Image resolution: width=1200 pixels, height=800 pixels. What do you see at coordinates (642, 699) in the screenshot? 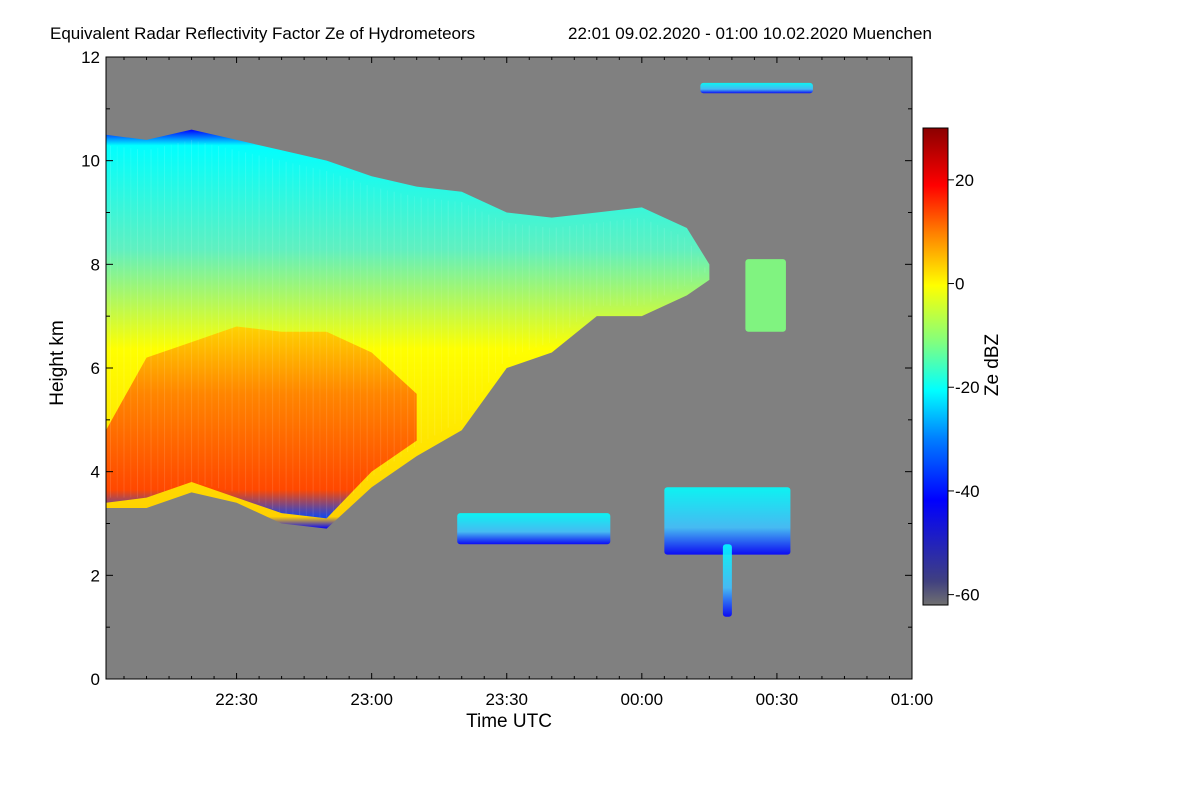
I see `x-tick-label: 00:00` at bounding box center [642, 699].